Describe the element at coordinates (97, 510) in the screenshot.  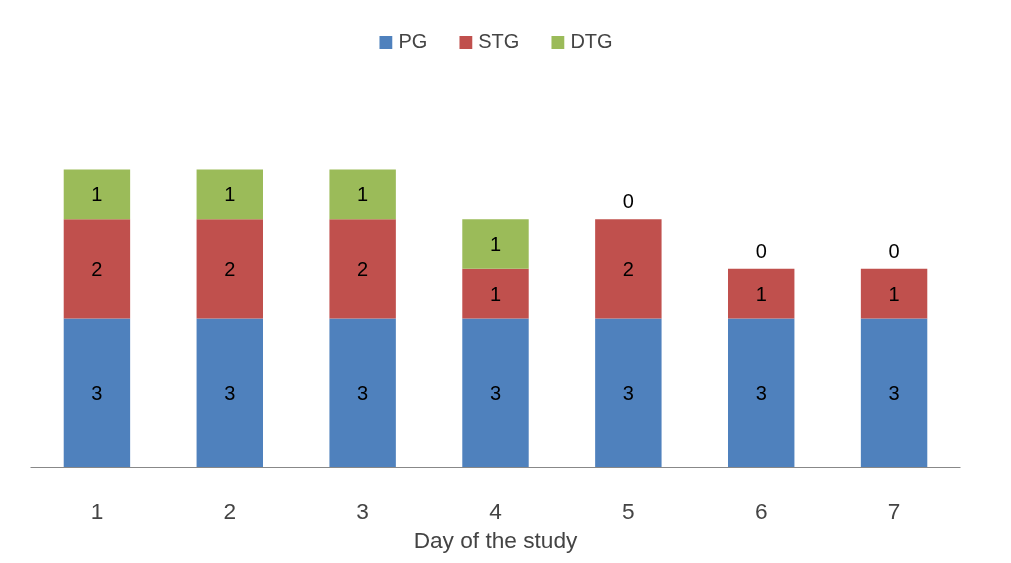
I see `x-tick-label: 1` at that location.